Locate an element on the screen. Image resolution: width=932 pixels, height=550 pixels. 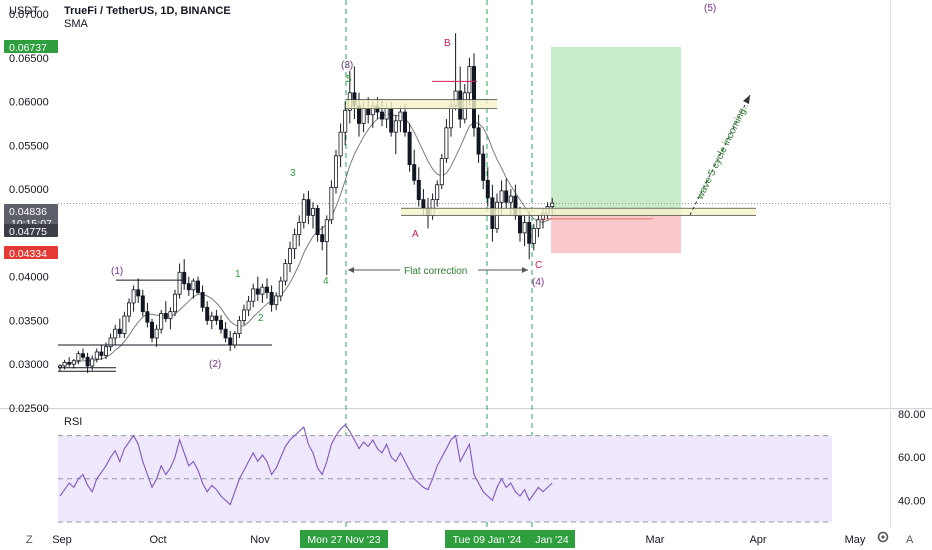
take-profit-zone is located at coordinates (616, 130).